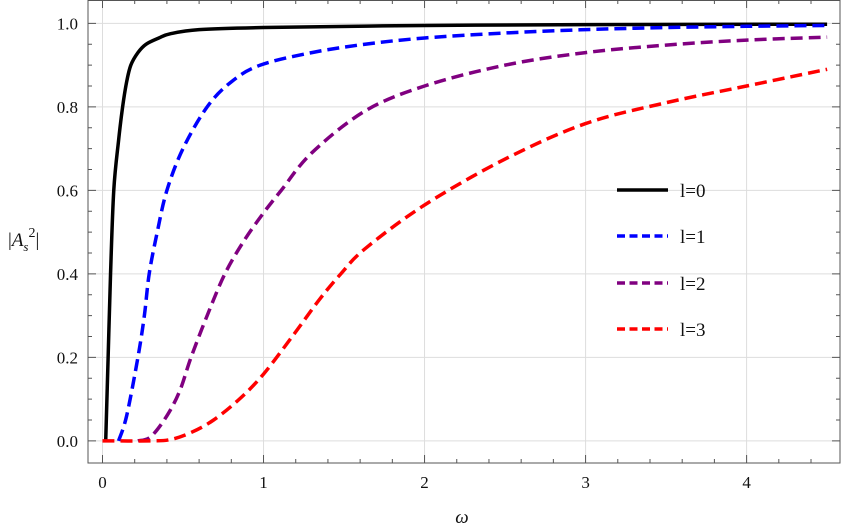  I want to click on x-tick-label: 4, so click(746, 482).